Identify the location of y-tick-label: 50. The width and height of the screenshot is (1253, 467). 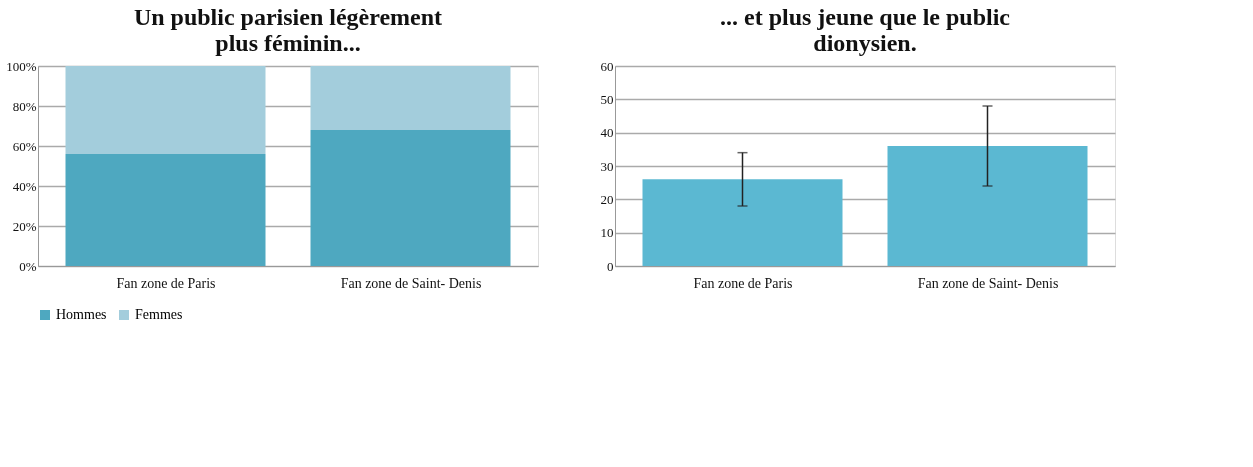
(607, 99).